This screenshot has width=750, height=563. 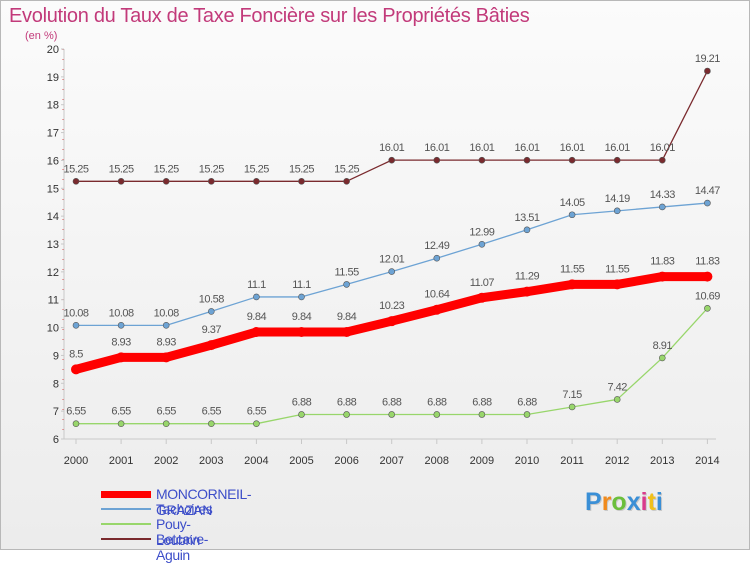 What do you see at coordinates (391, 260) in the screenshot?
I see `data-label: 12.01` at bounding box center [391, 260].